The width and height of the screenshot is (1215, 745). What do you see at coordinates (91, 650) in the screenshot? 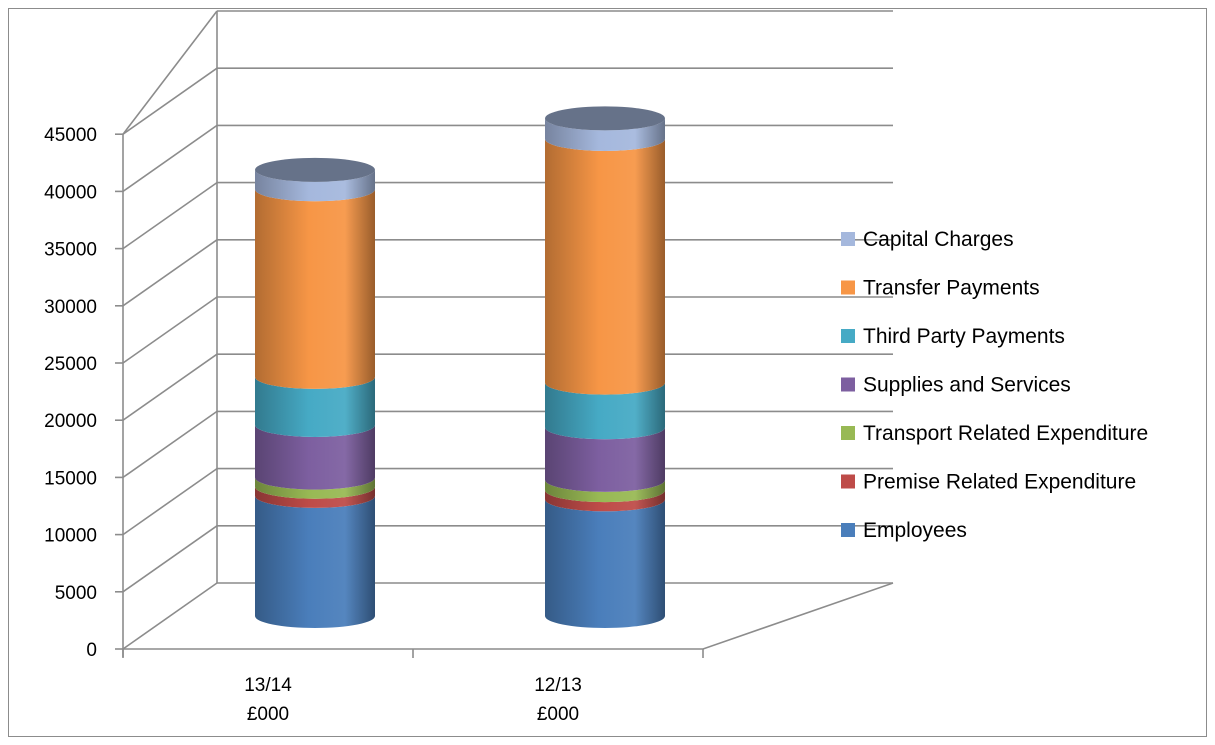
I see `y-tick-label: 0` at bounding box center [91, 650].